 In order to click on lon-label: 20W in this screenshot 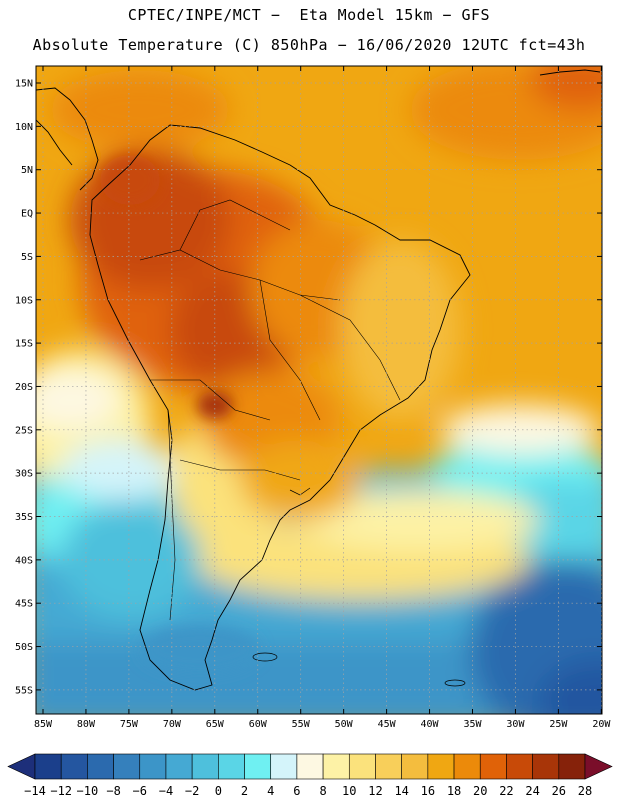, I will do `click(601, 724)`.